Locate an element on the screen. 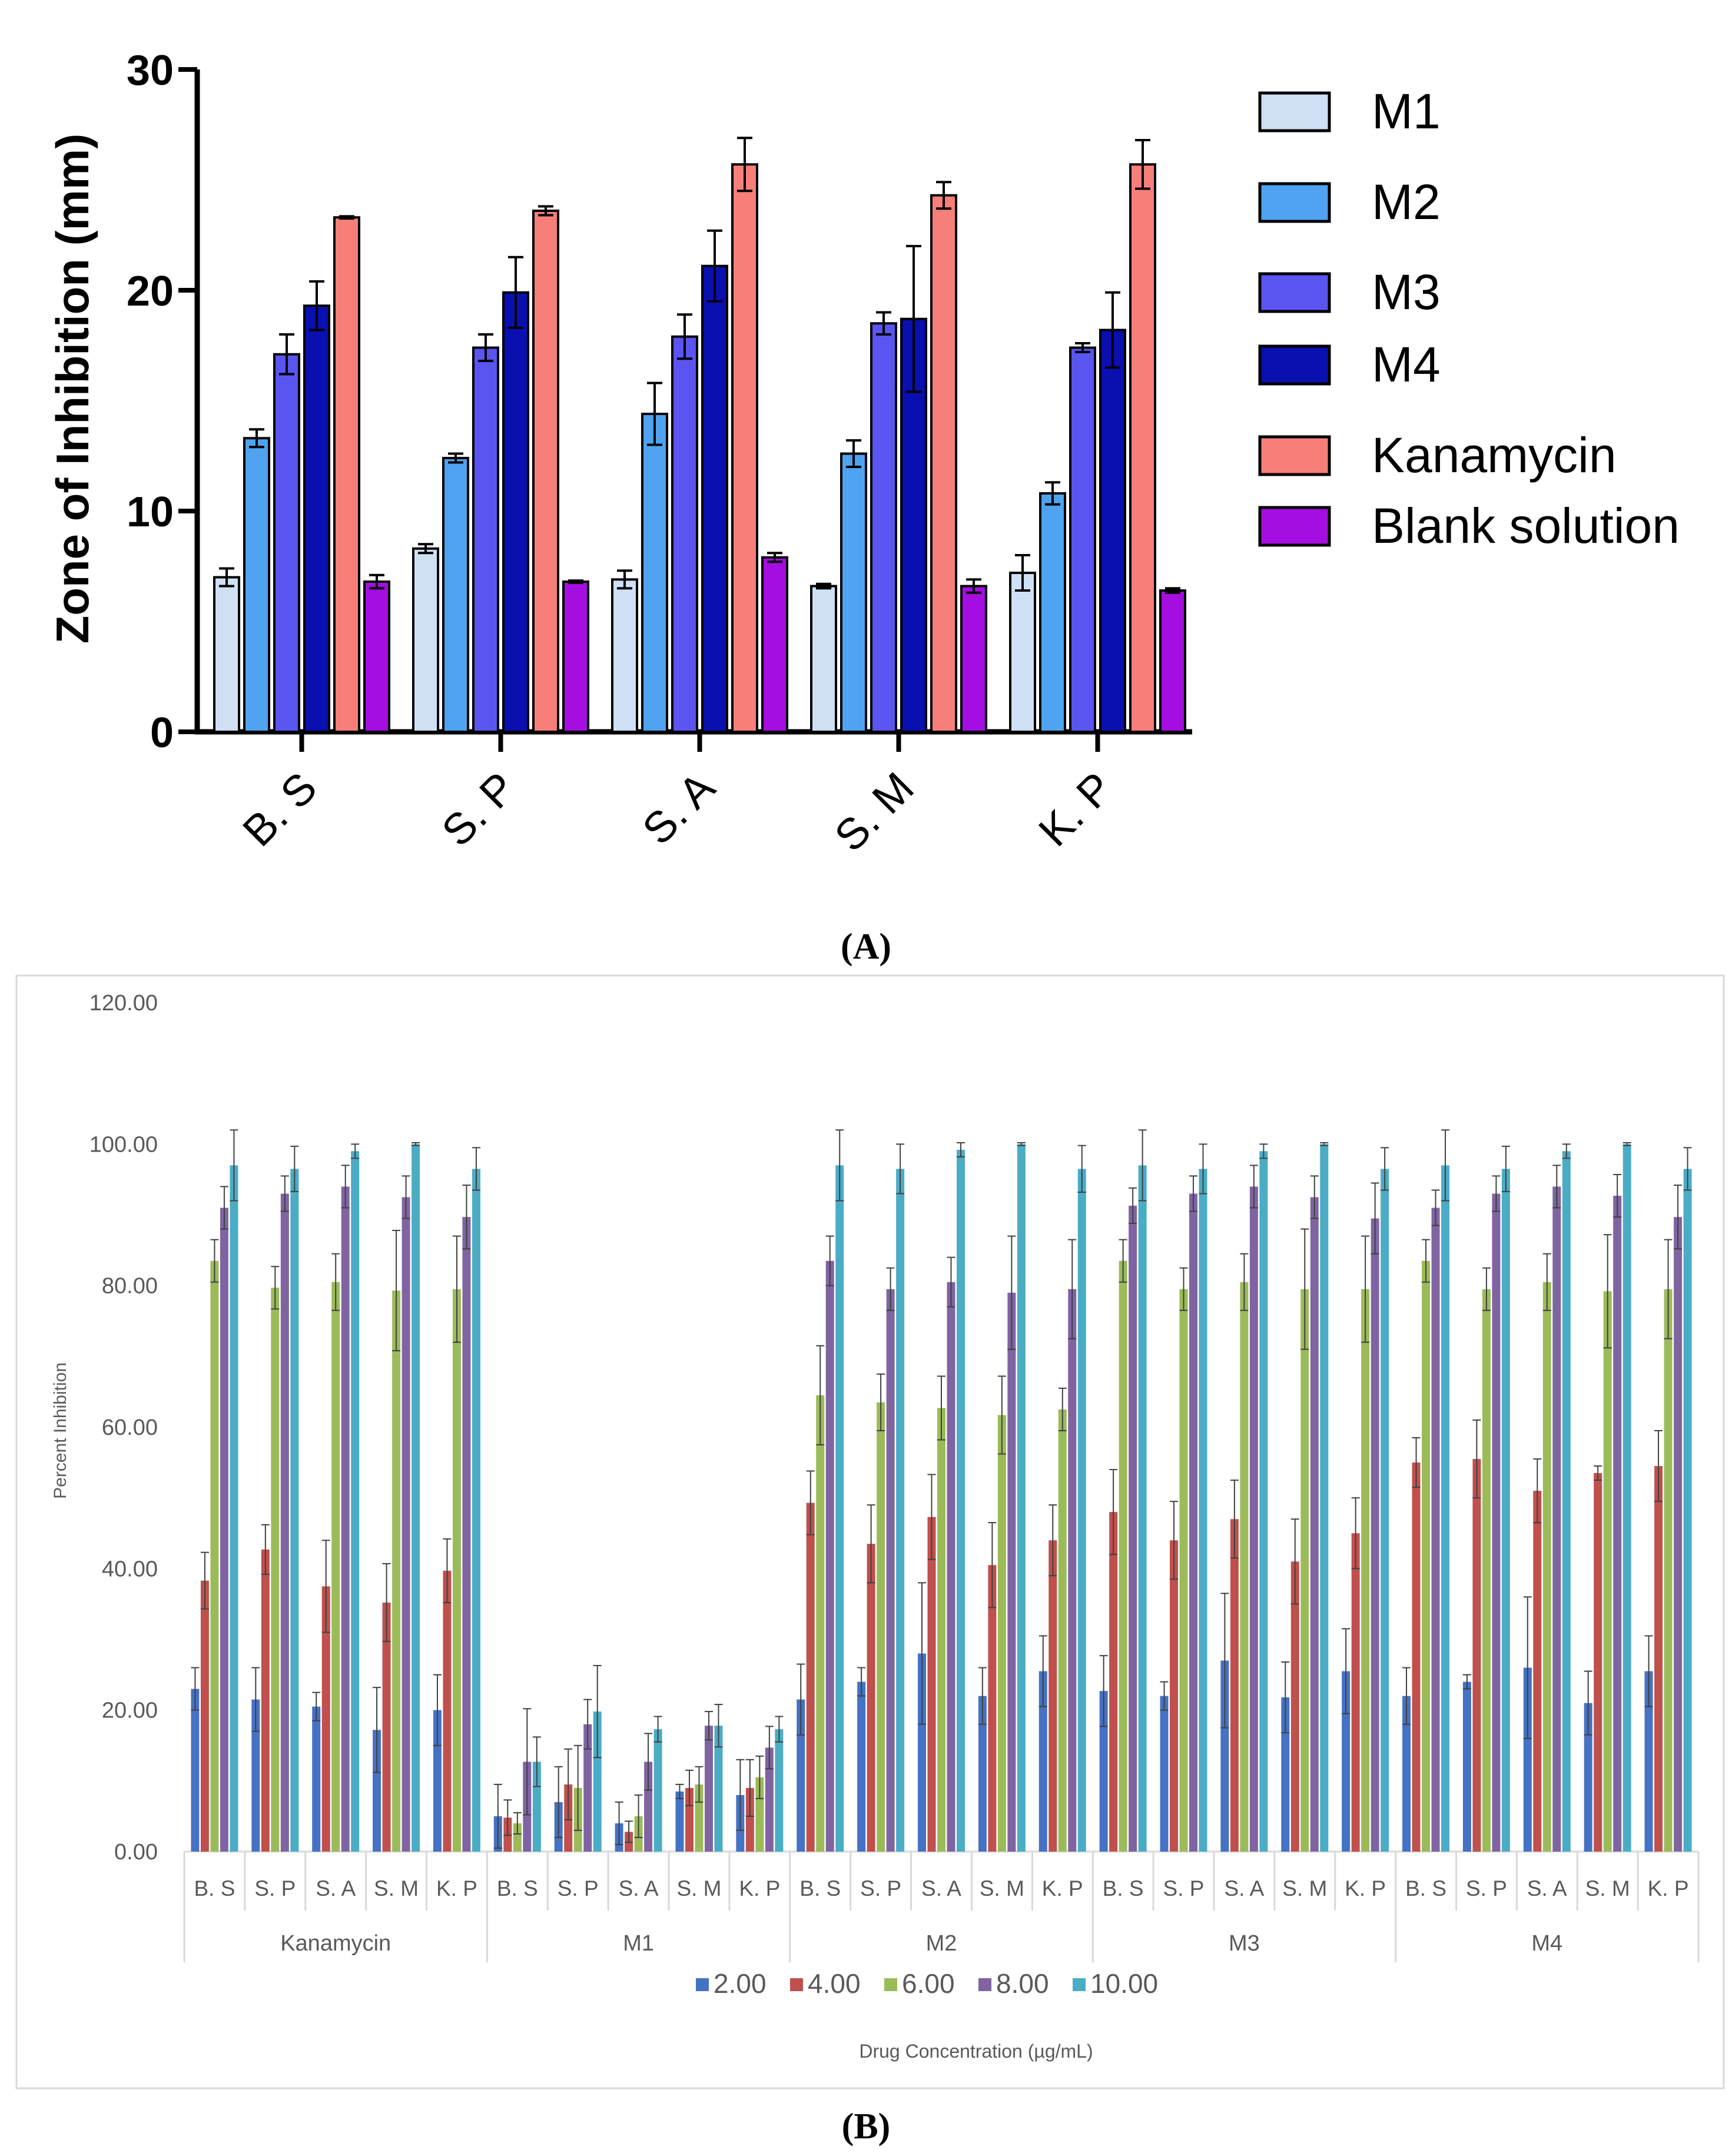  chart-b-group-label: Kanamycin is located at coordinates (336, 1944).